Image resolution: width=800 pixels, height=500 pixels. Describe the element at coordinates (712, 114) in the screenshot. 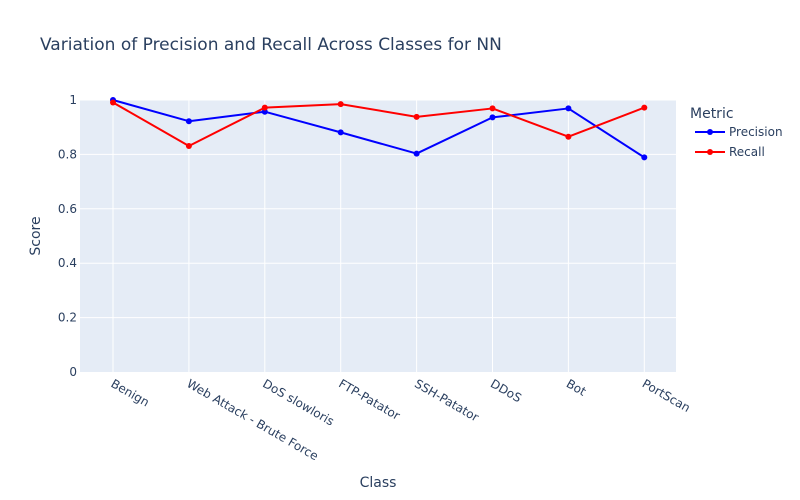

I see `legend-title: Metric` at that location.